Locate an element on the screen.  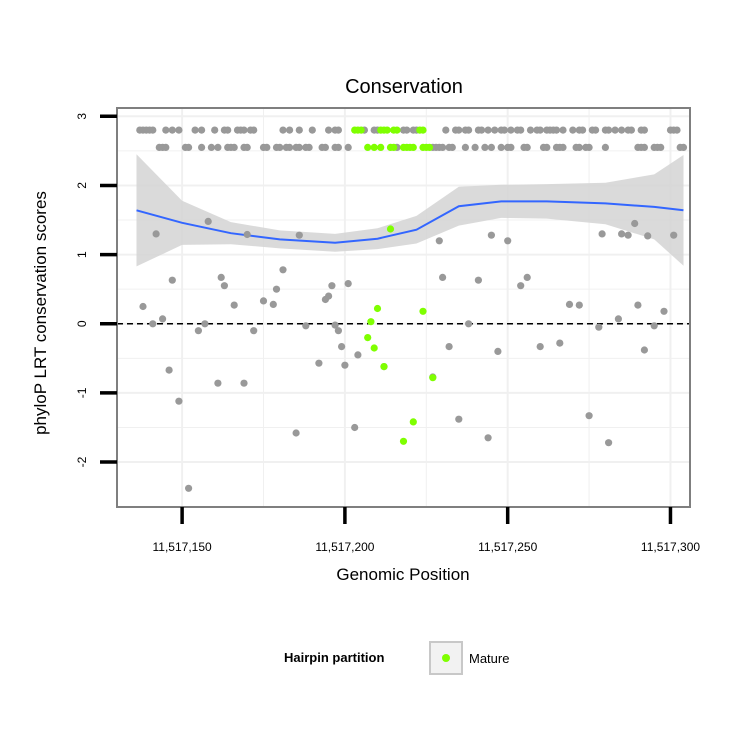
x-tick-label: 11,517,300 is located at coordinates (670, 547).